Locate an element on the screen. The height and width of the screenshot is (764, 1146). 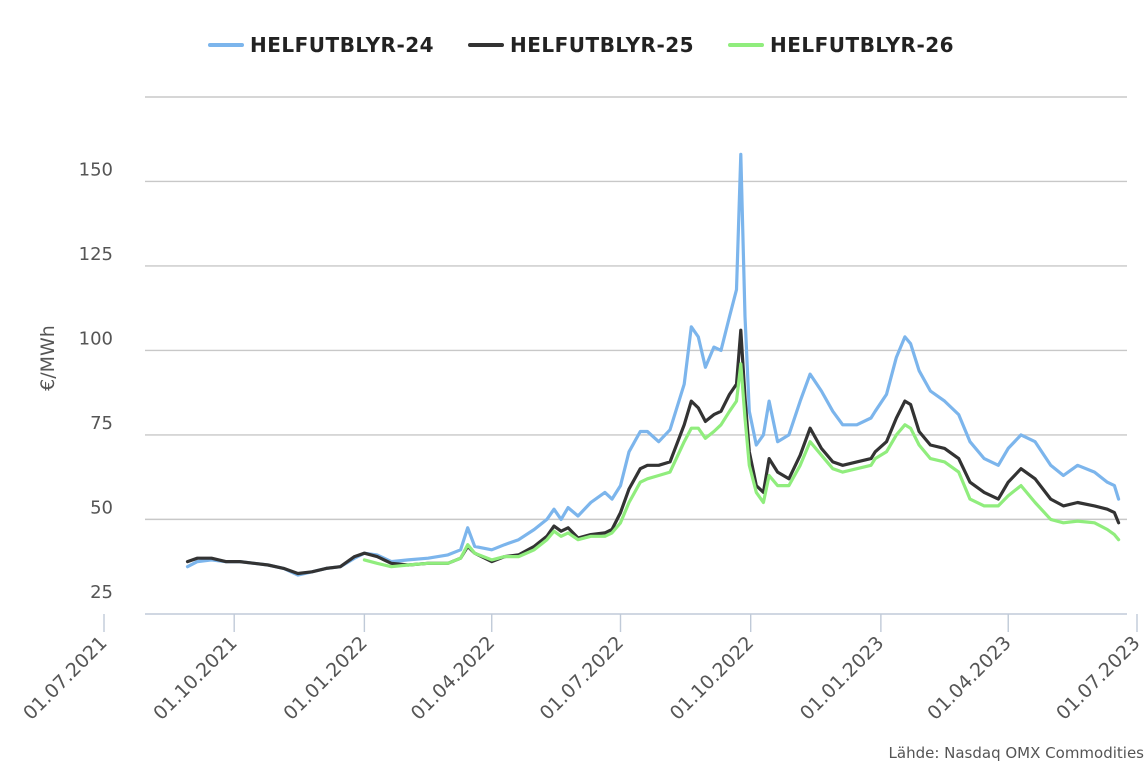
legend-item-3: HELFUTBLYR-26 is located at coordinates (841, 45).